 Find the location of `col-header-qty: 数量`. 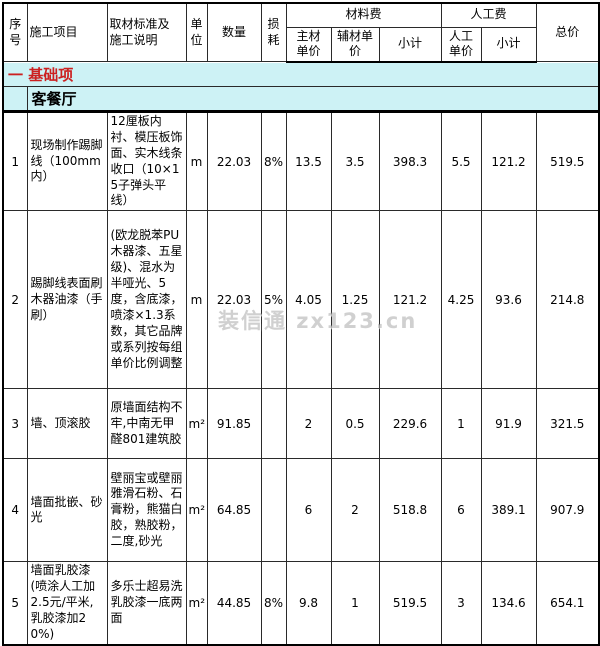

col-header-qty: 数量 is located at coordinates (234, 32).